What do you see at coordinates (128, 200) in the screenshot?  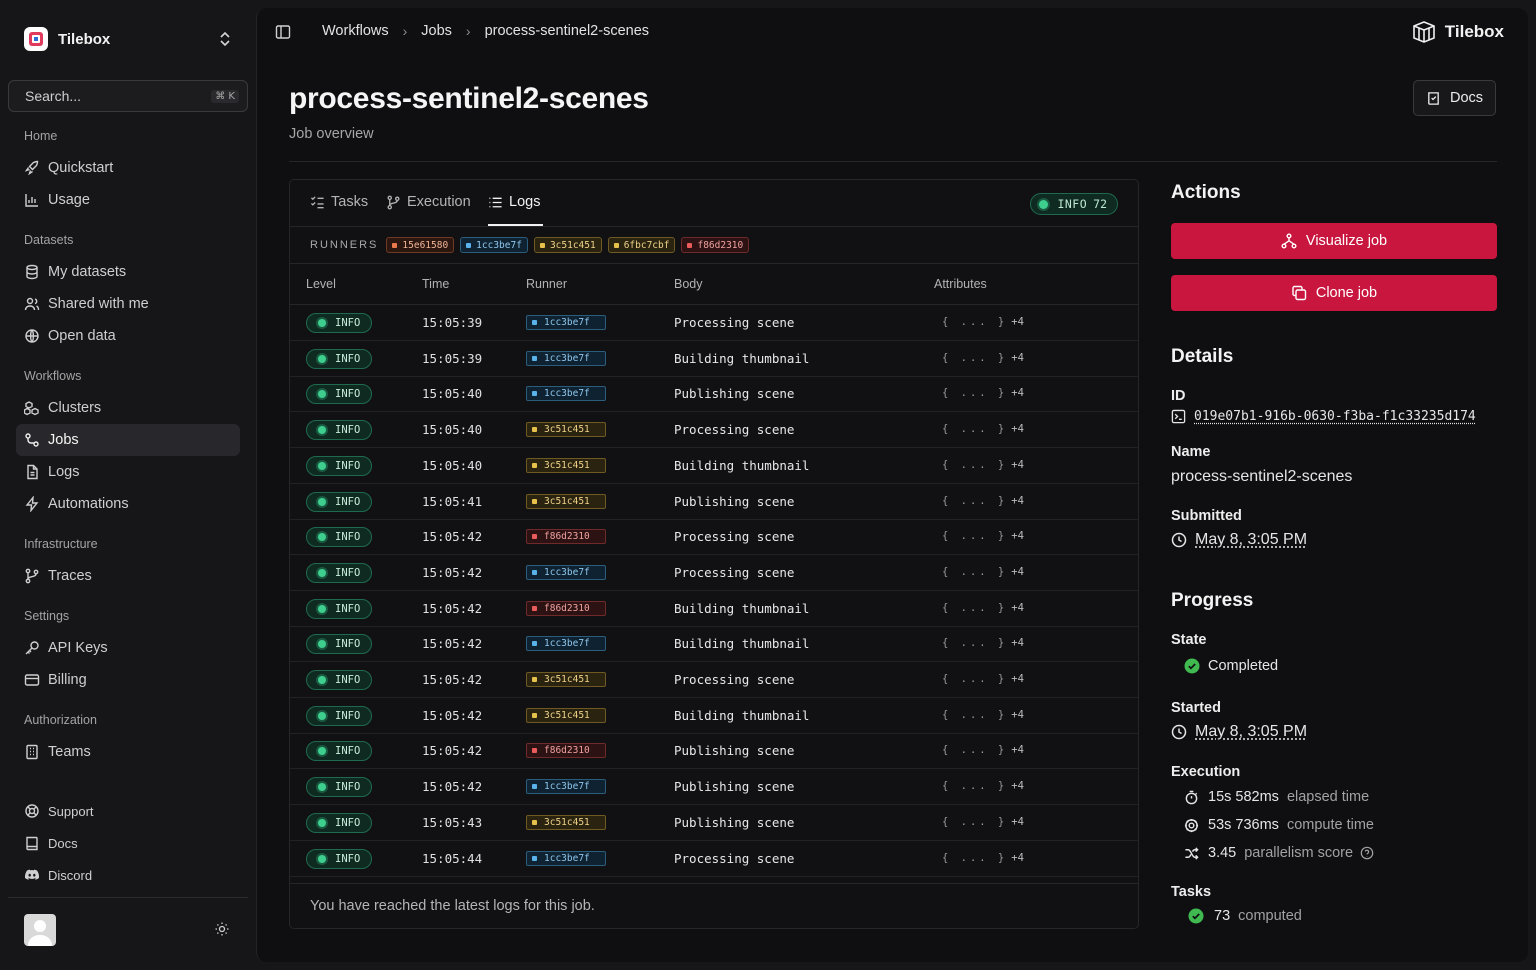 I see `sidebar-item-usage: Usage` at bounding box center [128, 200].